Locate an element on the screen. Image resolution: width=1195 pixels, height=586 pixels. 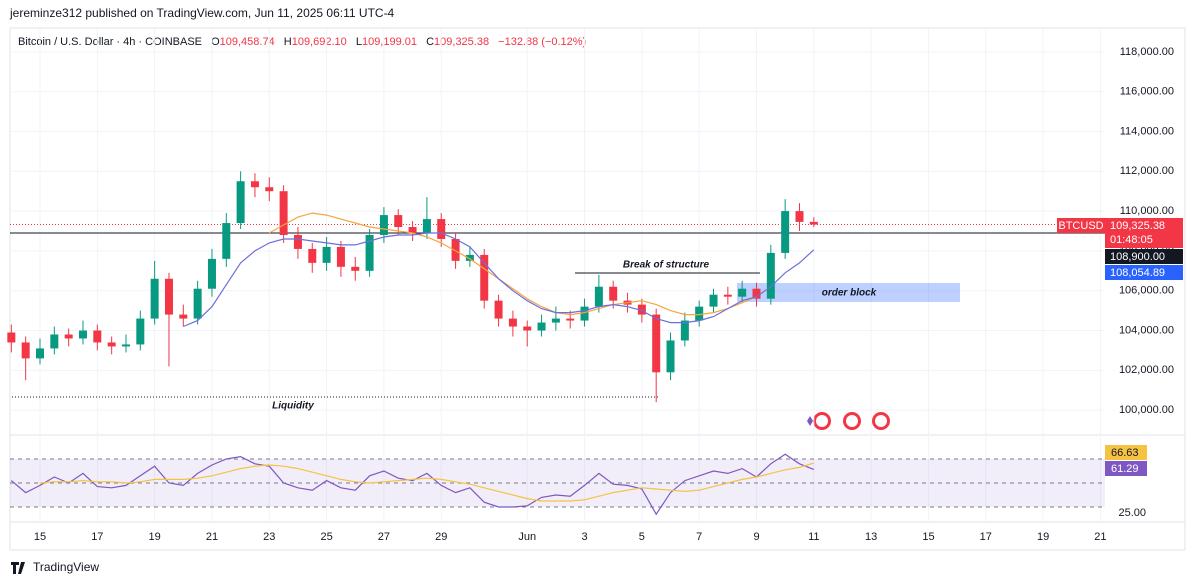
y-tick-label: 114,000.00 is located at coordinates (1147, 131).